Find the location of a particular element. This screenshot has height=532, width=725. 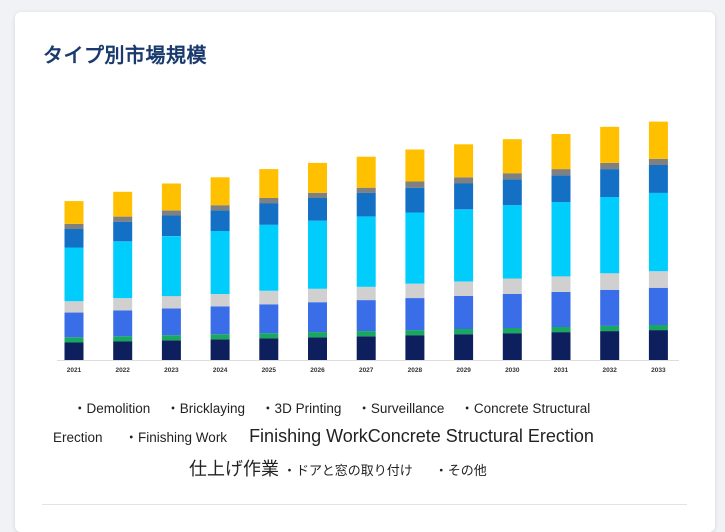

x-tick-label-2028: 2028 is located at coordinates (415, 370).